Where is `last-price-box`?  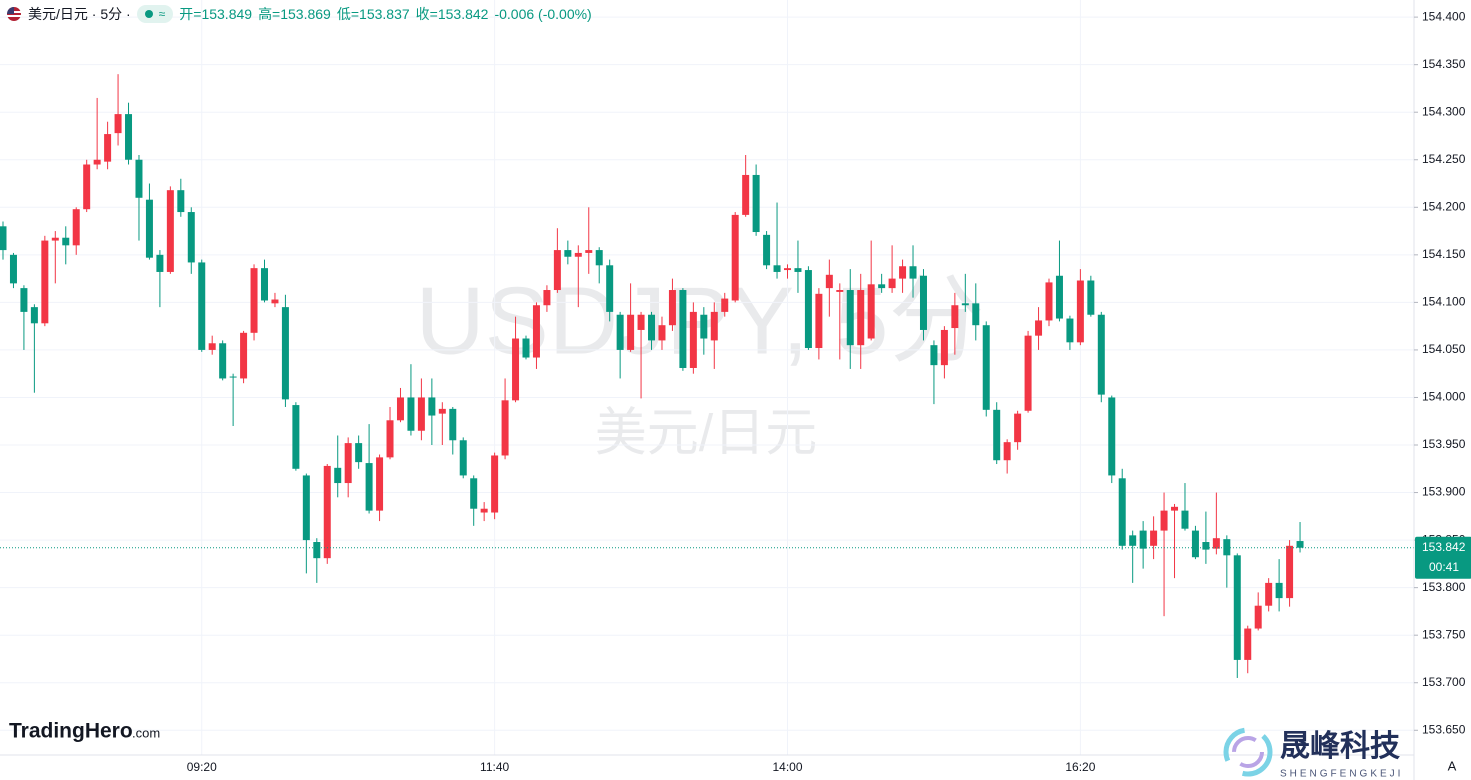
last-price-box is located at coordinates (1443, 557).